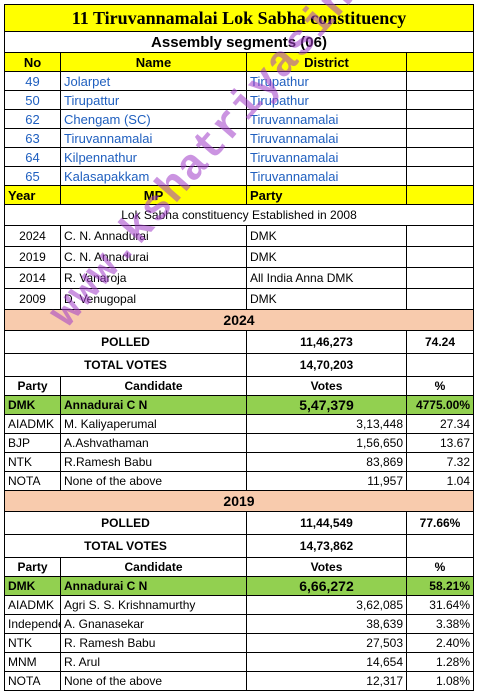 This screenshot has height=691, width=477. I want to click on polled-votes: 11,46,273, so click(326, 342).